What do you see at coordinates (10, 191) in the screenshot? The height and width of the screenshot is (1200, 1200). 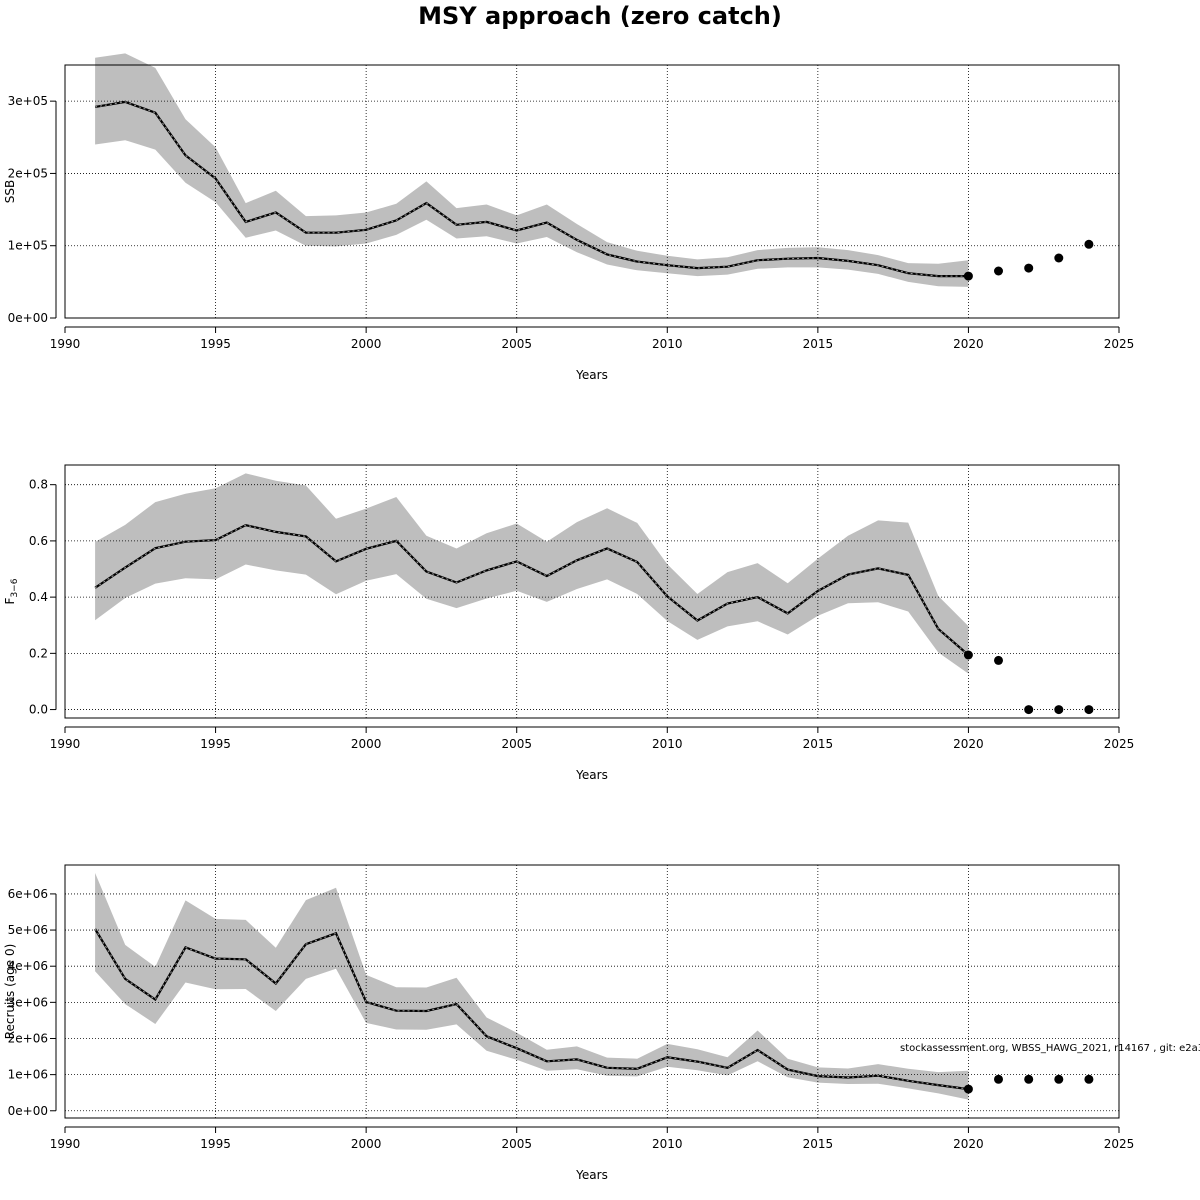 I see `ssb-y-axis-title: SSB` at bounding box center [10, 191].